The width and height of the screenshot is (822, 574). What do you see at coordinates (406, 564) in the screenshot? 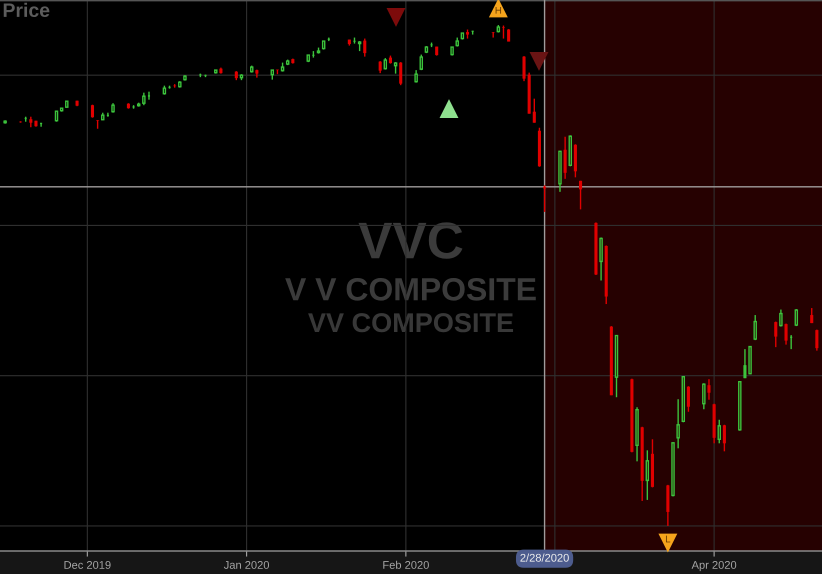
I see `x-tick-label: Feb 2020` at bounding box center [406, 564].